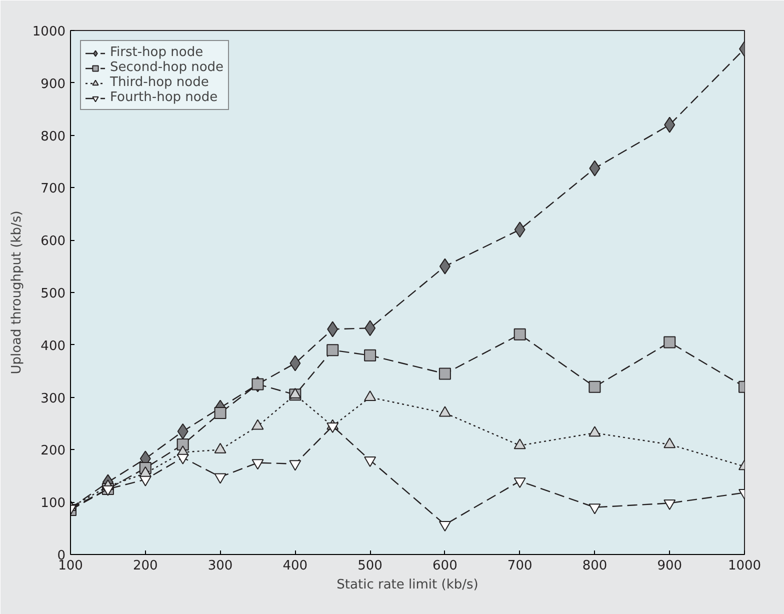 Image resolution: width=784 pixels, height=614 pixels. I want to click on y-tick-label: 100, so click(53, 504).